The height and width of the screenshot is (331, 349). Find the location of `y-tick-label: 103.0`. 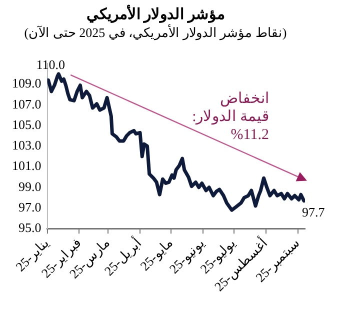

y-tick-label: 103.0 is located at coordinates (27, 145).